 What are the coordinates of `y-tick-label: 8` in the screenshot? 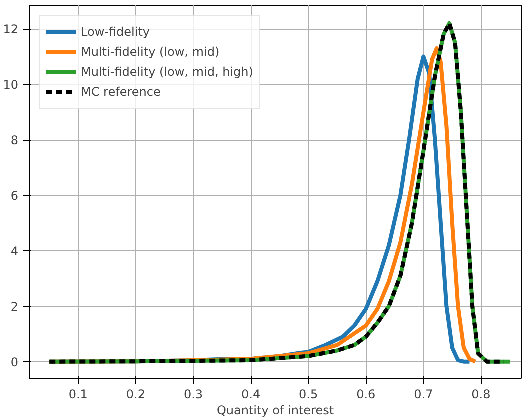 It's located at (14, 141).